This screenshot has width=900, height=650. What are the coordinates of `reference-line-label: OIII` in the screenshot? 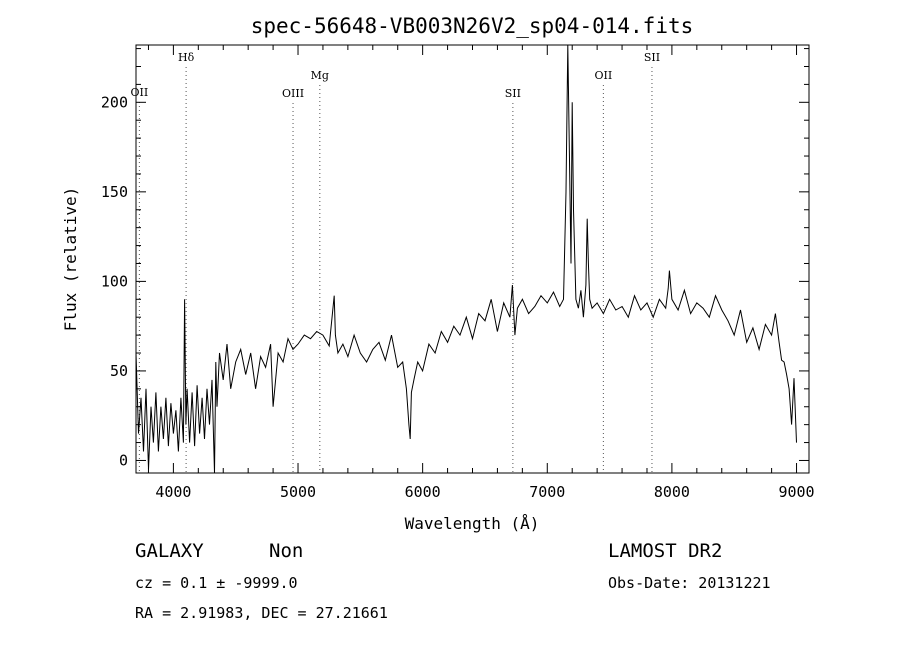 It's located at (293, 93).